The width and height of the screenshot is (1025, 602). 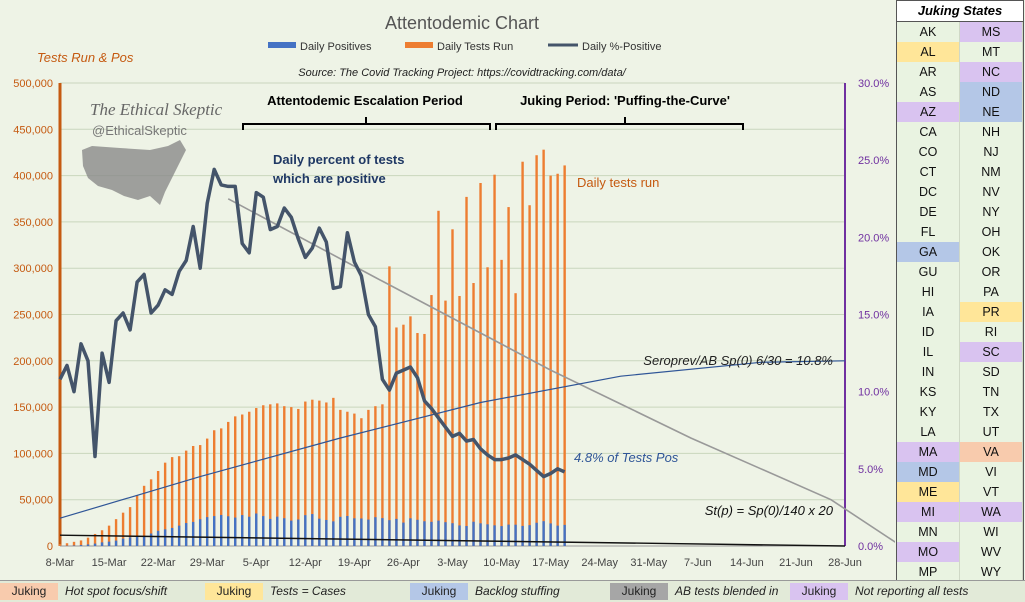 I want to click on y-right-tick-label: 25.0%, so click(x=873, y=161).